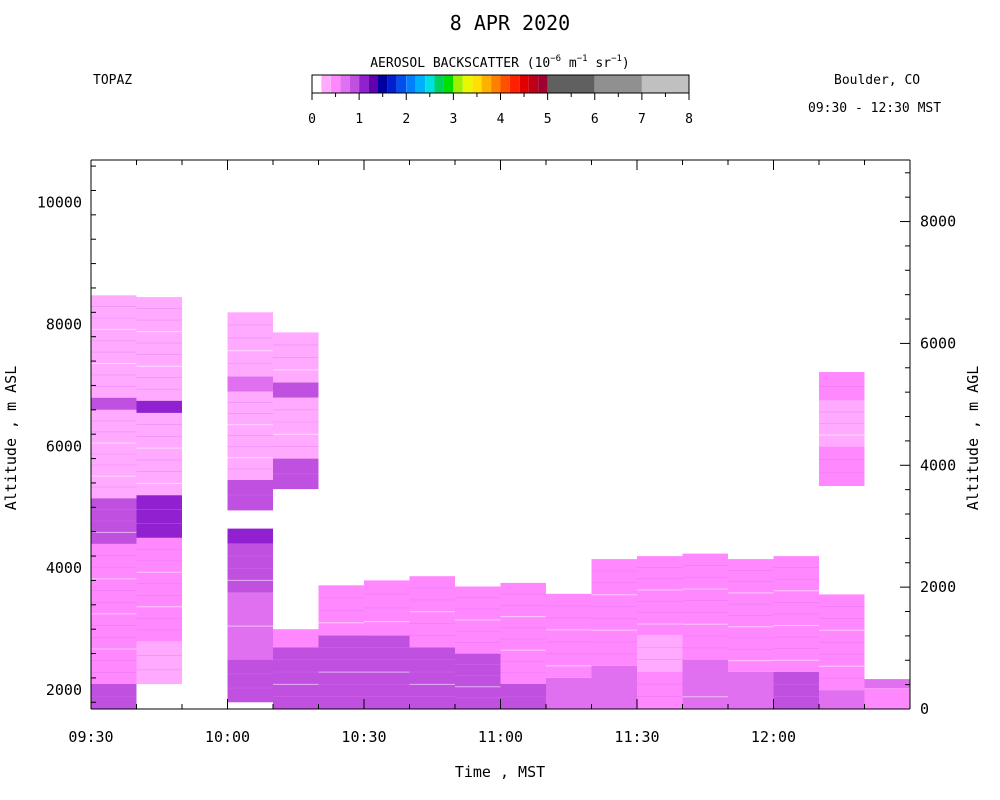 Image resolution: width=1000 pixels, height=800 pixels. What do you see at coordinates (359, 119) in the screenshot?
I see `colorbar-tick-label: 1` at bounding box center [359, 119].